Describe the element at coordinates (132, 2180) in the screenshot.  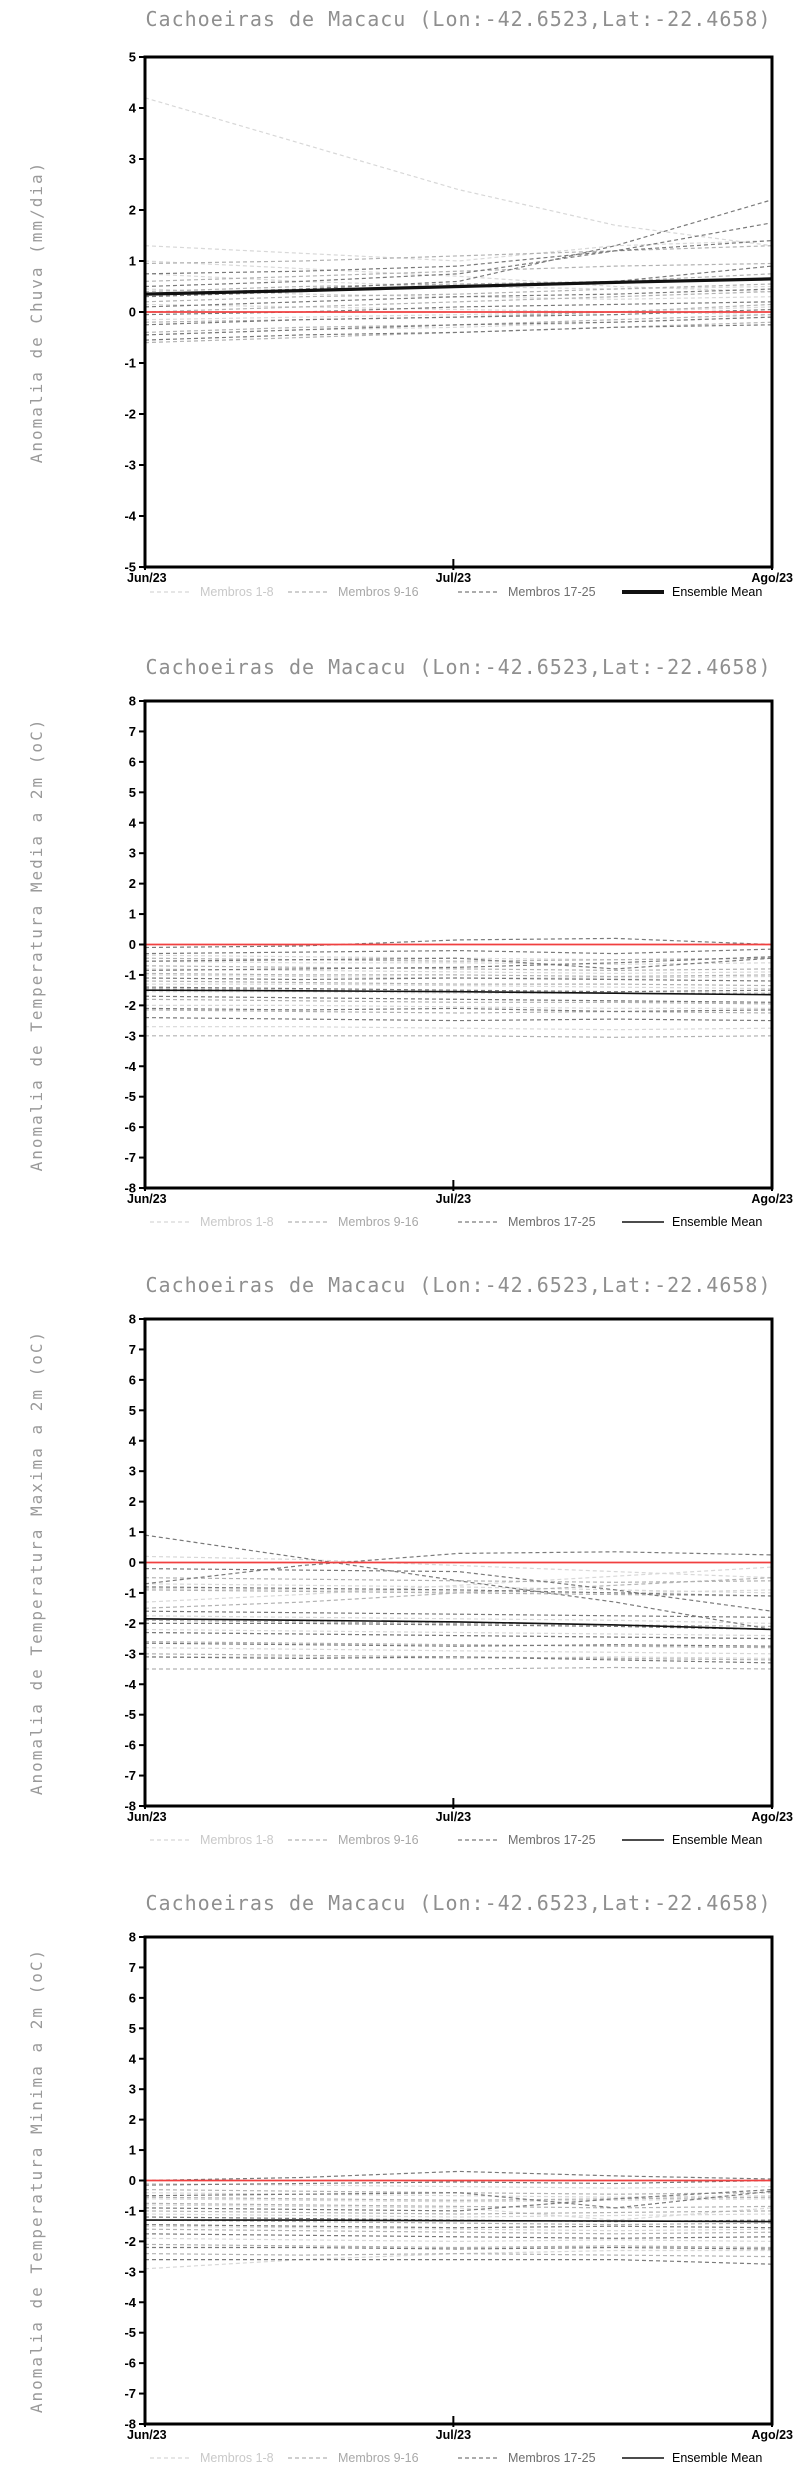
I see `y-tick-label: 0` at that location.